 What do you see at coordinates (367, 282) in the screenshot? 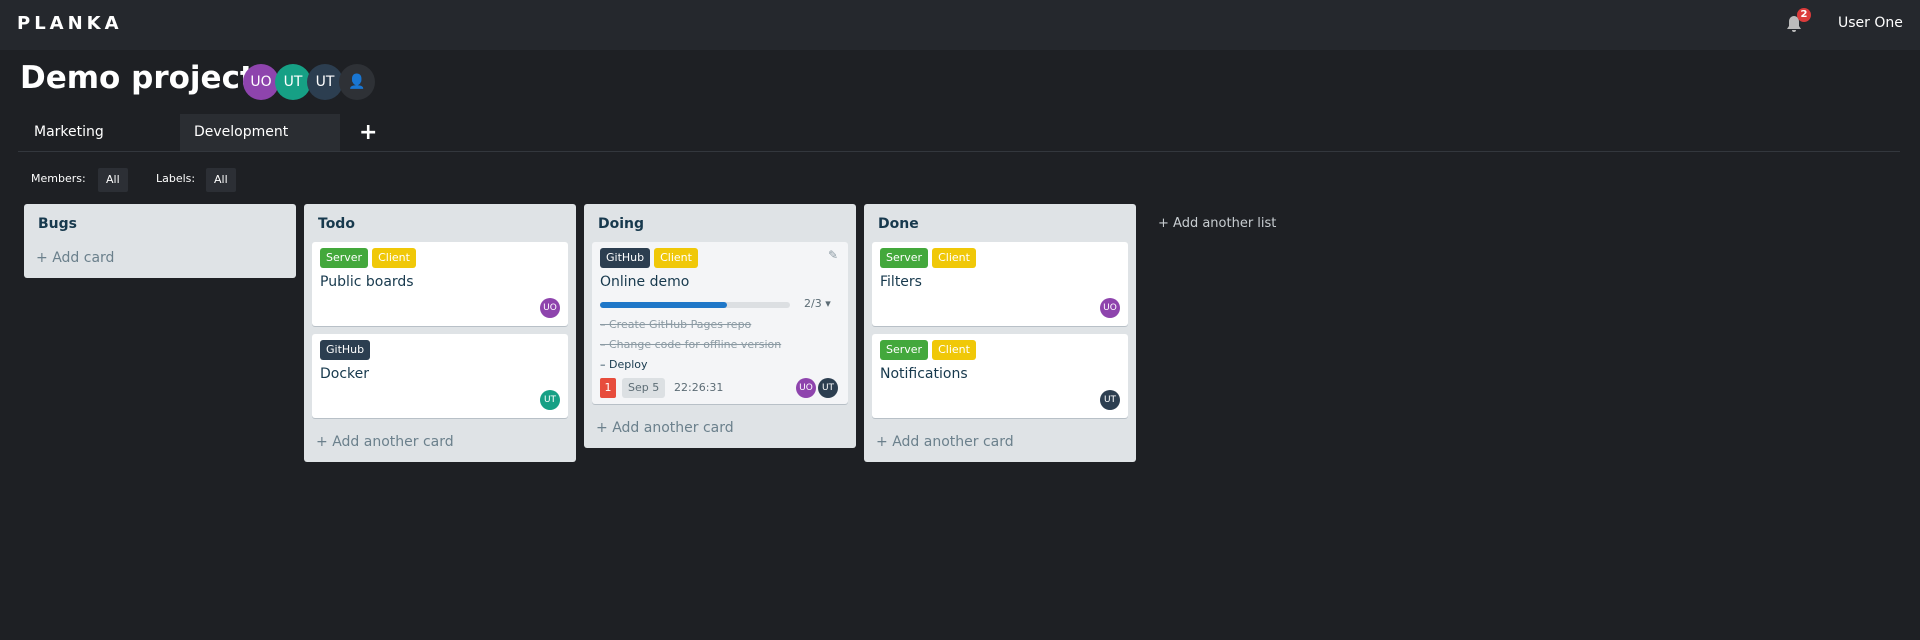
I see `card-title: Public boards` at bounding box center [367, 282].